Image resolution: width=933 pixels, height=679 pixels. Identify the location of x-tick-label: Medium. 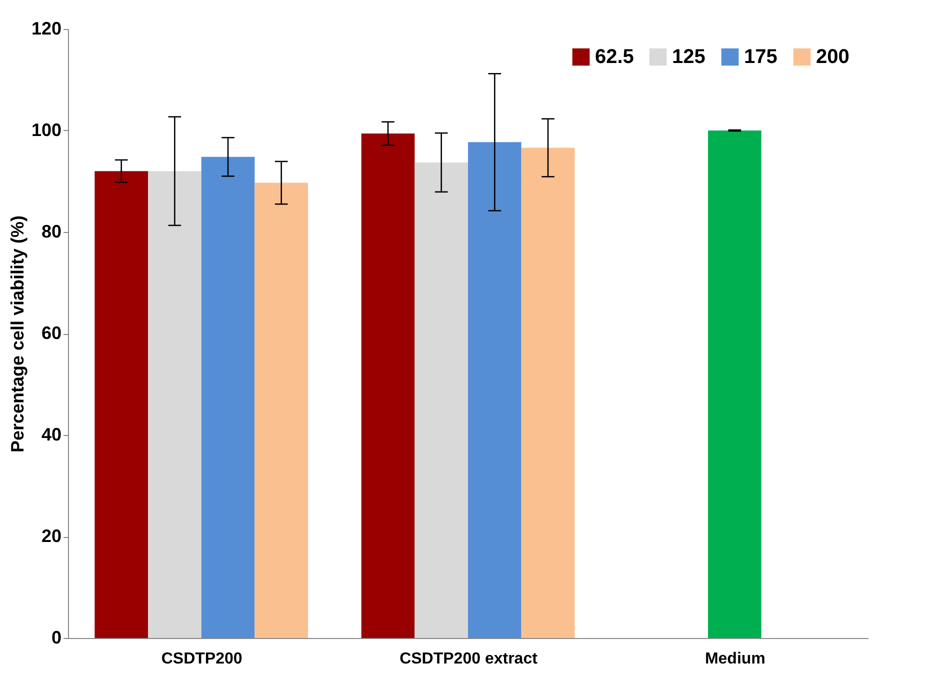
(735, 659).